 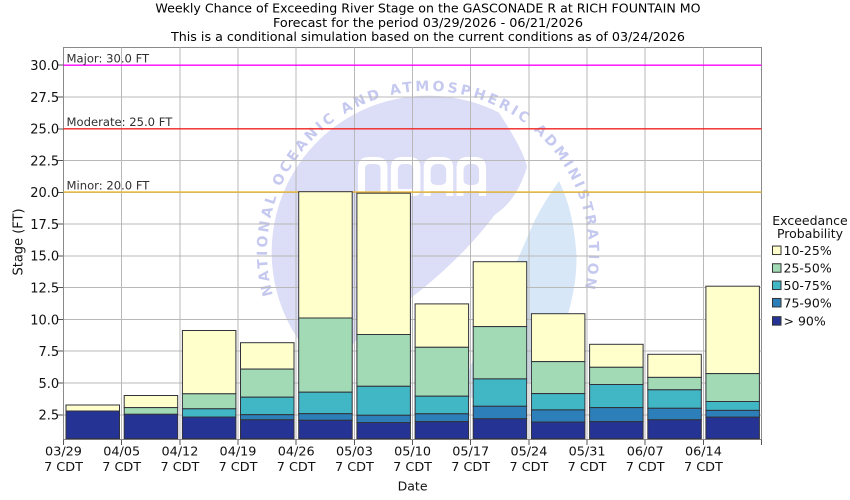 I want to click on svg-text: 05/17, so click(x=470, y=451).